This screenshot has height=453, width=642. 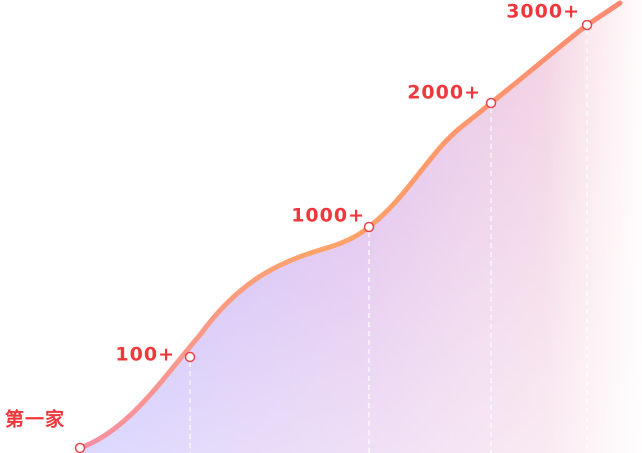 I want to click on milestone-label: 1000+, so click(x=328, y=216).